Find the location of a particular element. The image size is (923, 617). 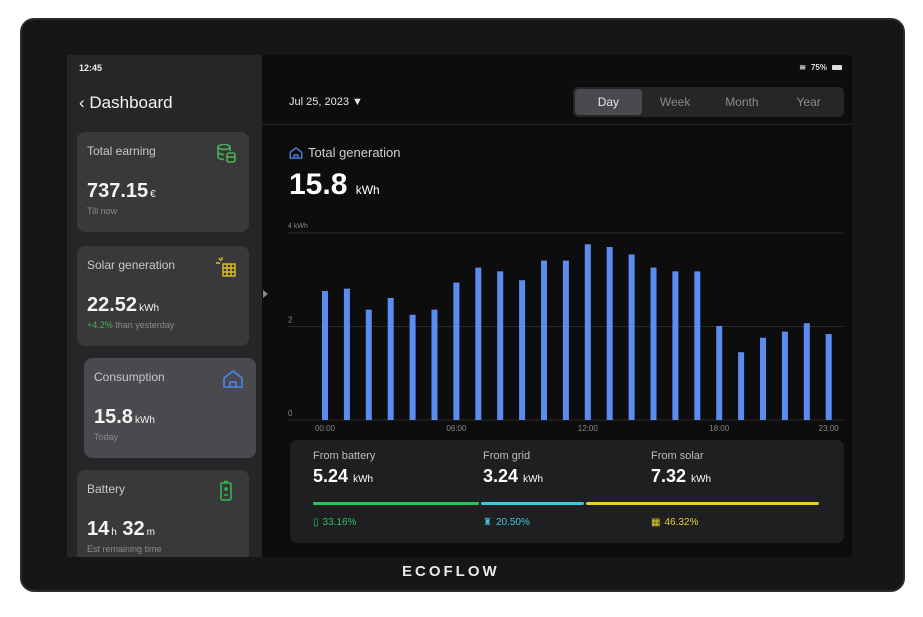

bar-12:00 is located at coordinates (587, 332).